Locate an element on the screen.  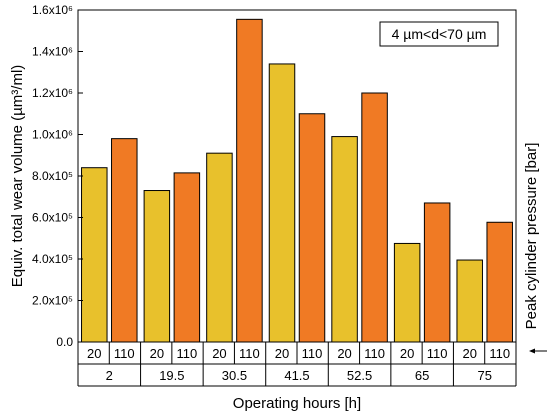
bar-30_5h-20bar is located at coordinates (219, 247).